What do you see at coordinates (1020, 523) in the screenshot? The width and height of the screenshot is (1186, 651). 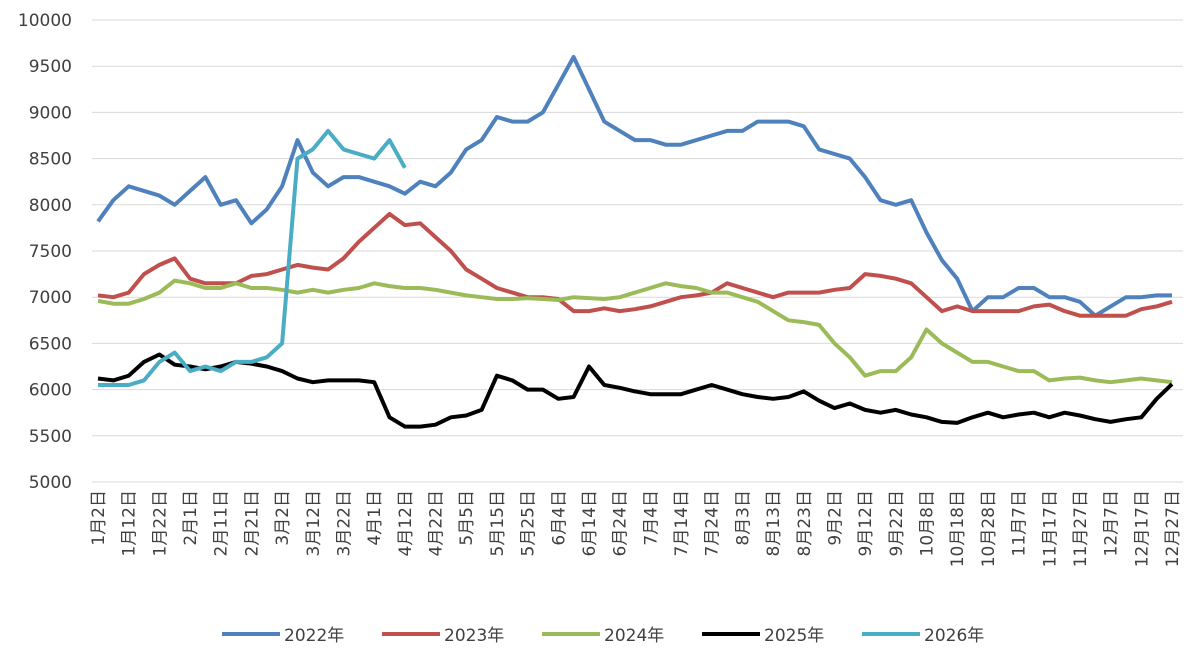 I see `x-tick-label: 11月7日` at bounding box center [1020, 523].